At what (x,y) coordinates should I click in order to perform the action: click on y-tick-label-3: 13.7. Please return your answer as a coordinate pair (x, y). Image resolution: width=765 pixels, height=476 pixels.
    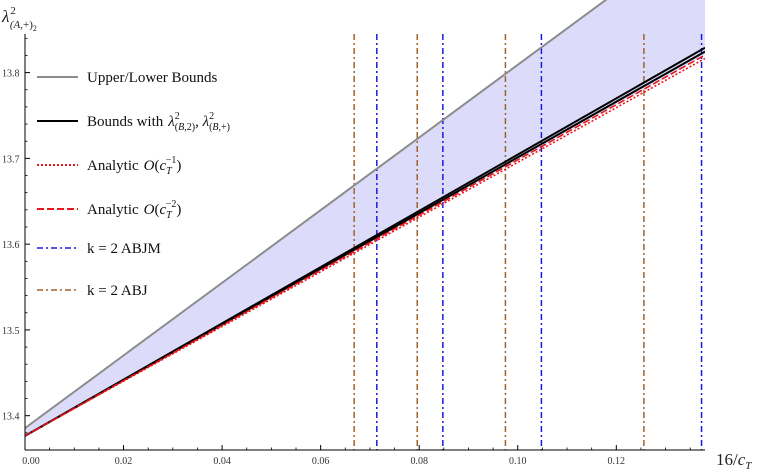
    Looking at the image, I should click on (11, 159).